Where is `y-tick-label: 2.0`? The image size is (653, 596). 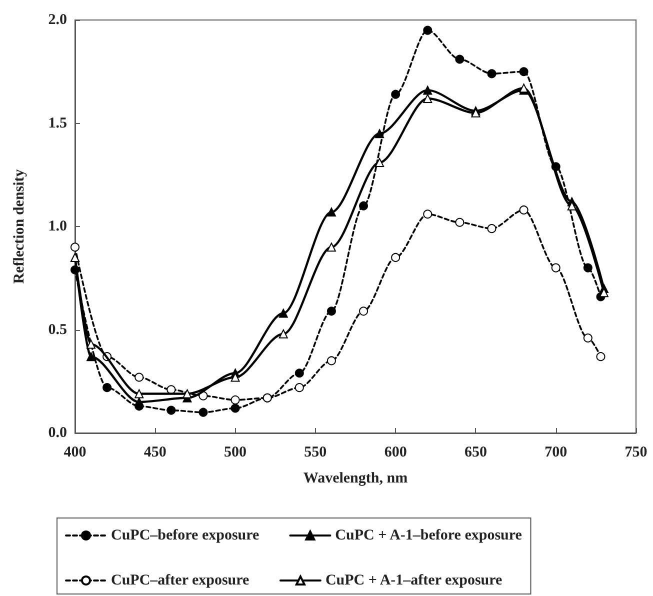 y-tick-label: 2.0 is located at coordinates (57, 20).